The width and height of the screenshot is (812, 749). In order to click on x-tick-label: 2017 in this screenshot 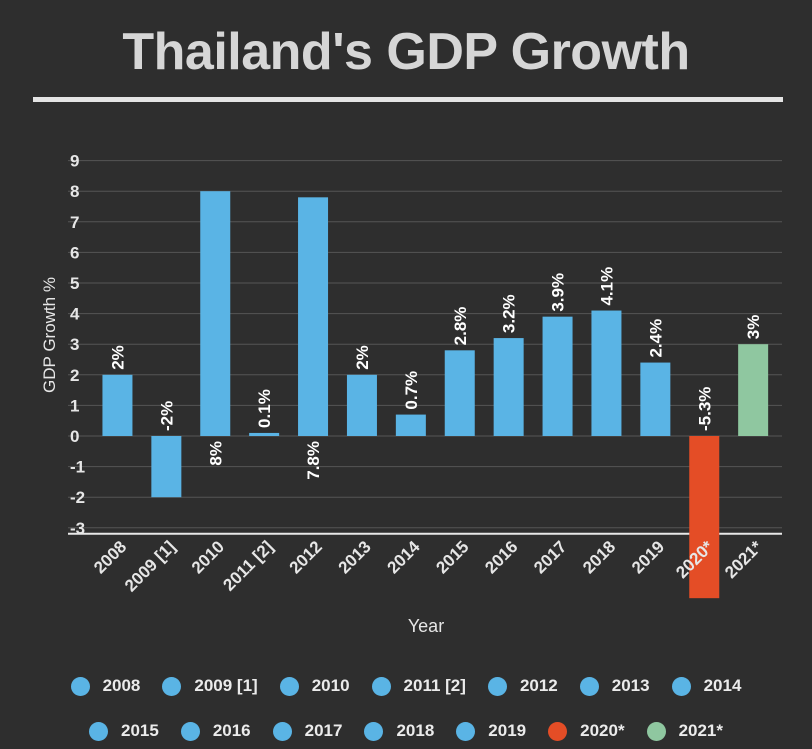, I will do `click(550, 557)`.